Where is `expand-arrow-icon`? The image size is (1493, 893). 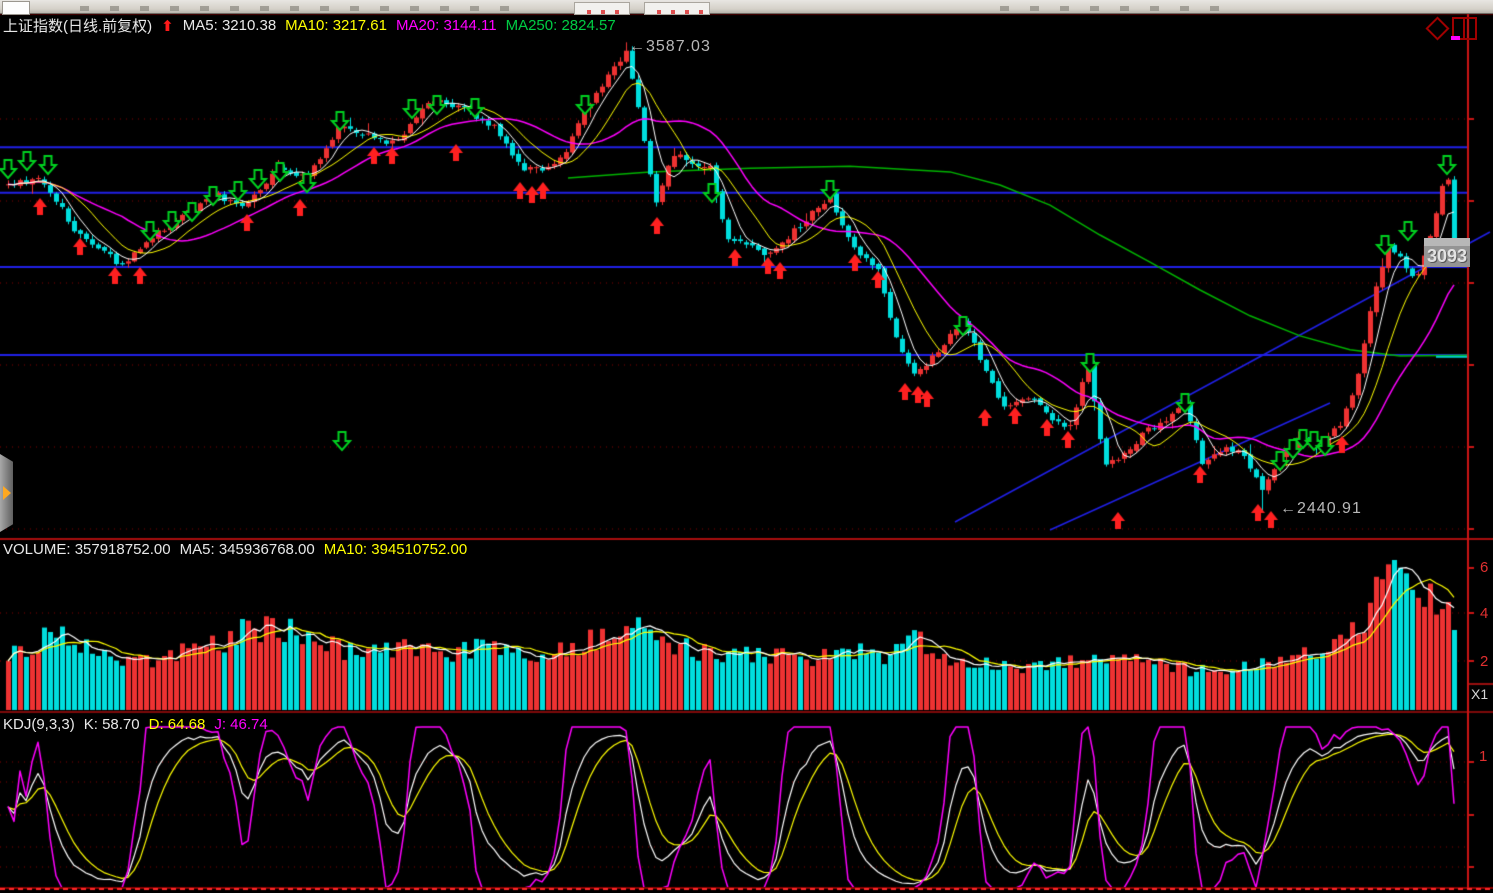 expand-arrow-icon is located at coordinates (6, 493).